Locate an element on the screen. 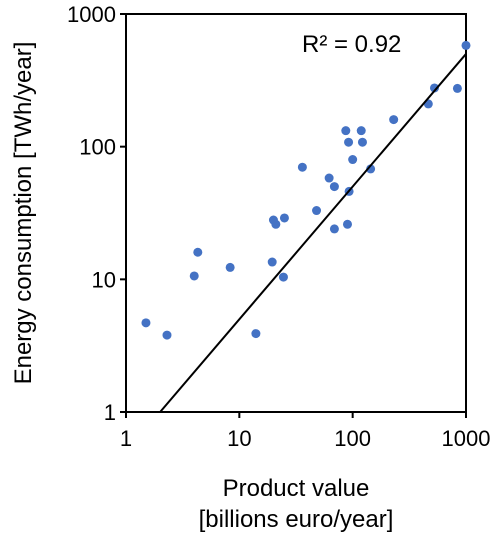  y-axis-ticks is located at coordinates (123, 213).